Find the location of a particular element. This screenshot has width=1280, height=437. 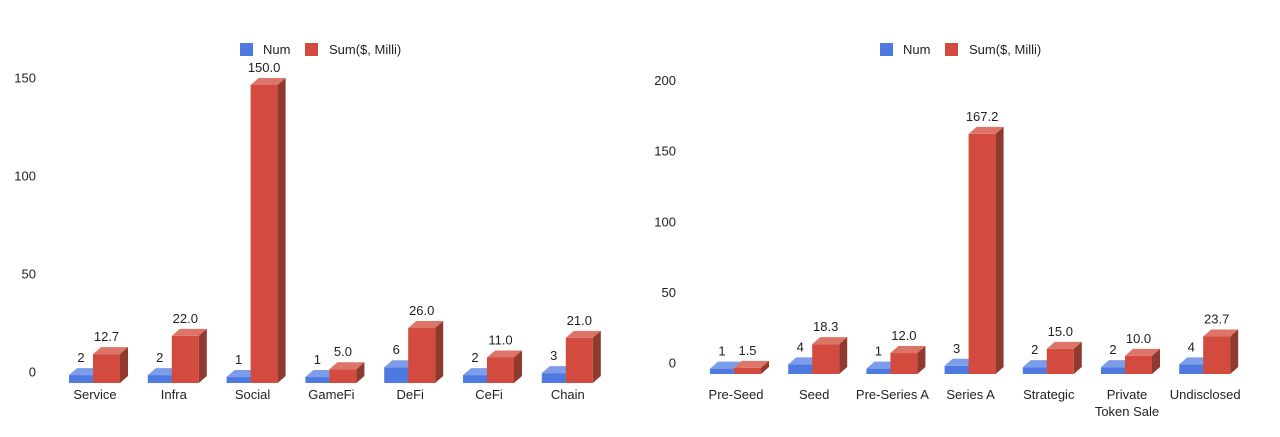

x-axis-label: DeFi is located at coordinates (410, 394).